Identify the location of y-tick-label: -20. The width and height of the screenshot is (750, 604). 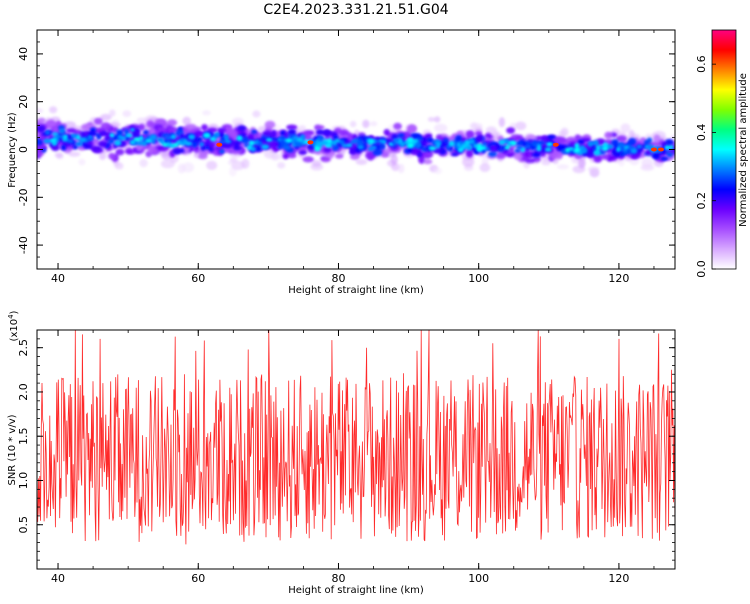
(23, 197).